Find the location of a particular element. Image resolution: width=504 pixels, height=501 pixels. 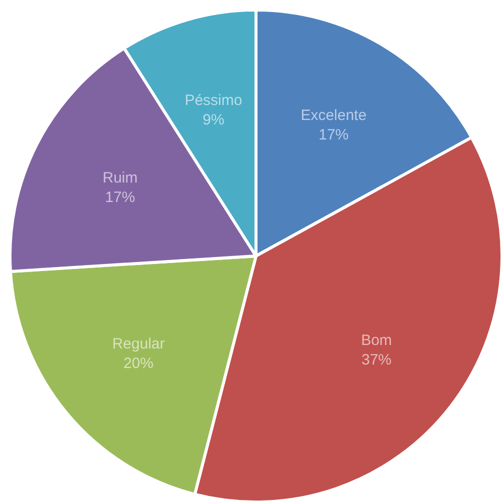

slice-label: Ruim is located at coordinates (120, 177).